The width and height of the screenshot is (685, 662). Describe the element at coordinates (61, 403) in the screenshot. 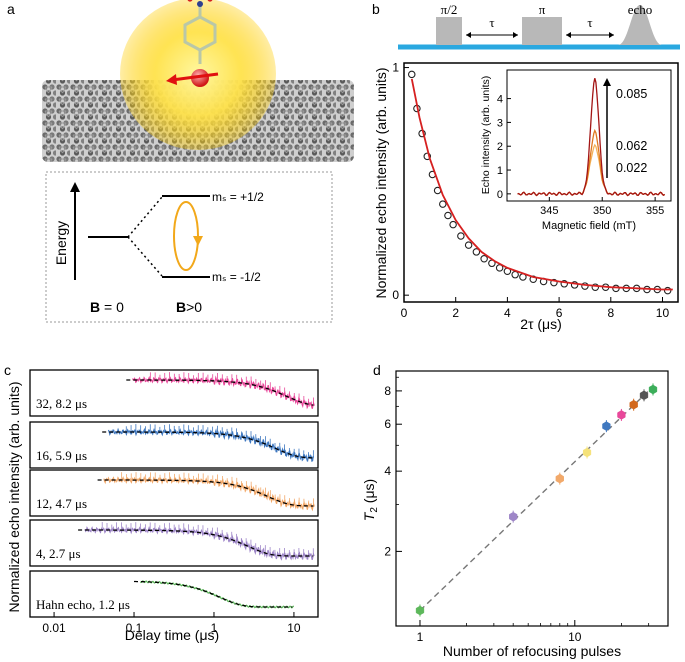

I see `c-series-label: 32, 8.2 μs` at that location.